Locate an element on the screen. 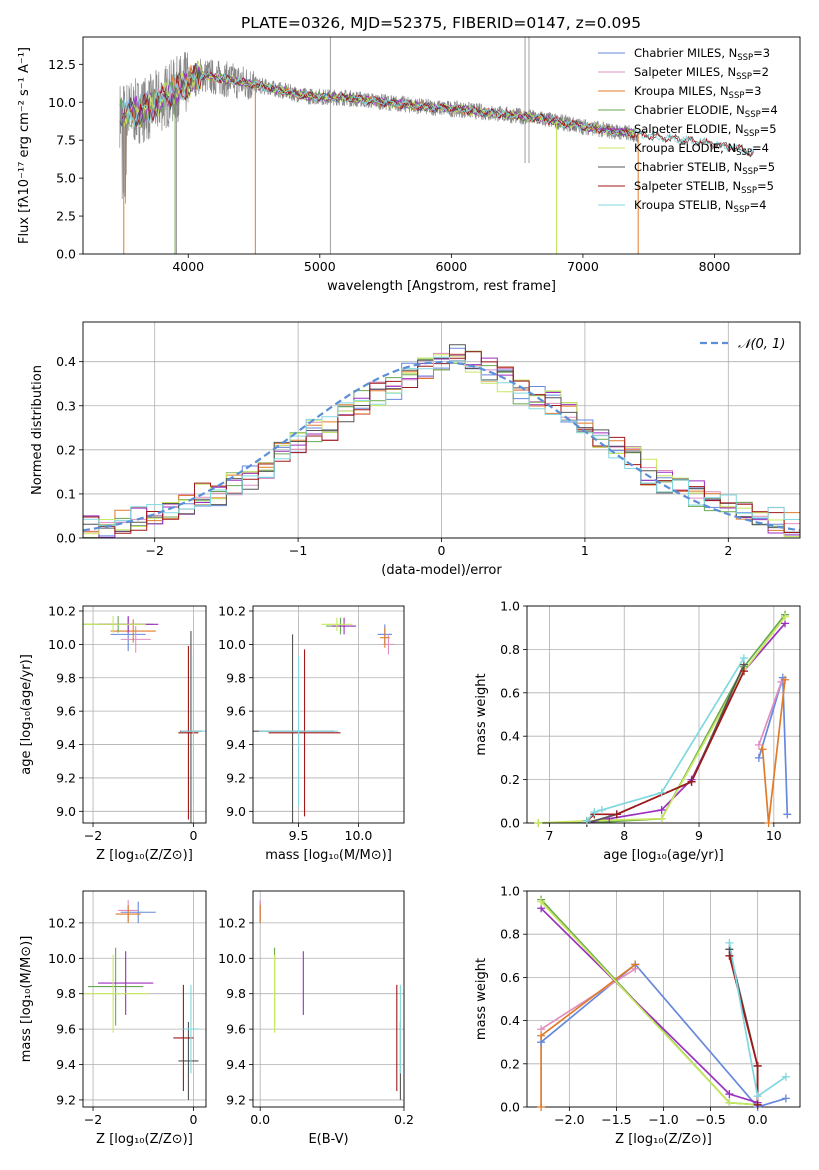 This screenshot has height=1170, width=819. x-axis-label: E(B-V) is located at coordinates (328, 1139).